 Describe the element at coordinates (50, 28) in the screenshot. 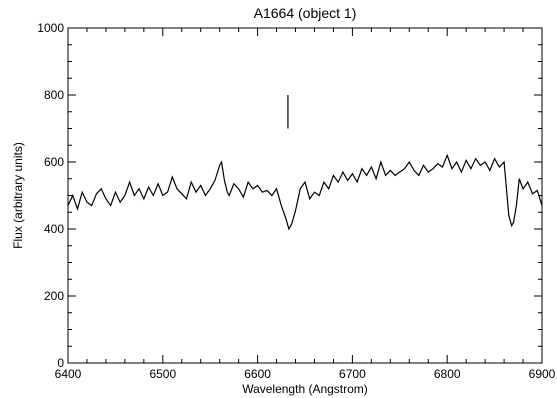

I see `y-tick-label: 1000` at that location.